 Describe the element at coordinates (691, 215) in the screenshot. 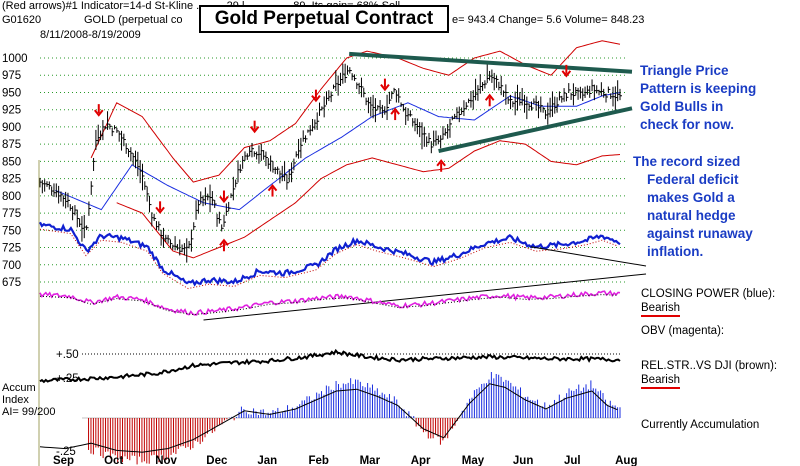

I see `annotation-line: natural hedge` at that location.